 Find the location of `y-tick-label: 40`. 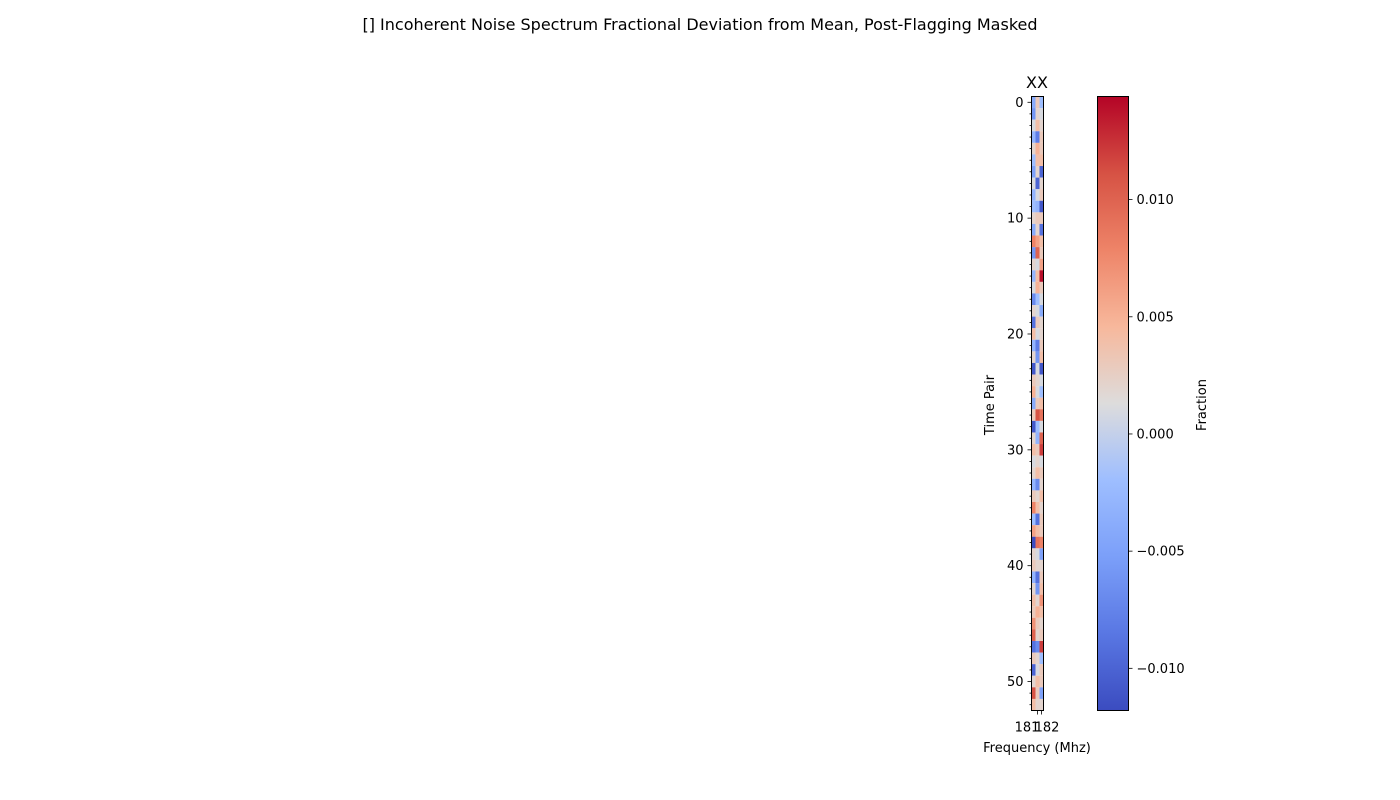

y-tick-label: 40 is located at coordinates (1015, 566).